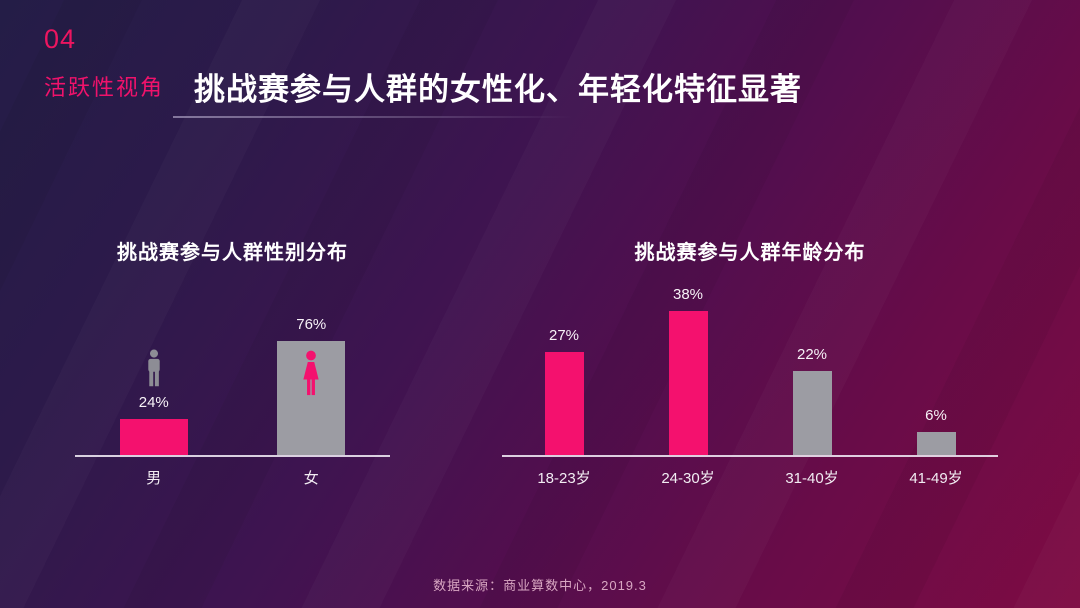 This screenshot has height=608, width=1080. Describe the element at coordinates (936, 443) in the screenshot. I see `bar-41-49岁` at that location.